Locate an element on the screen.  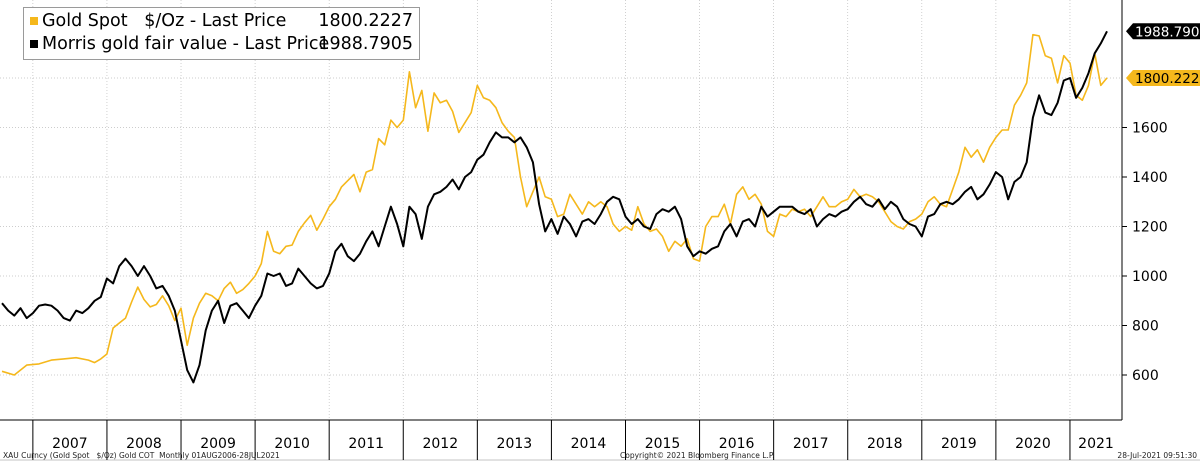
x-tick-label: 2007 is located at coordinates (70, 444).